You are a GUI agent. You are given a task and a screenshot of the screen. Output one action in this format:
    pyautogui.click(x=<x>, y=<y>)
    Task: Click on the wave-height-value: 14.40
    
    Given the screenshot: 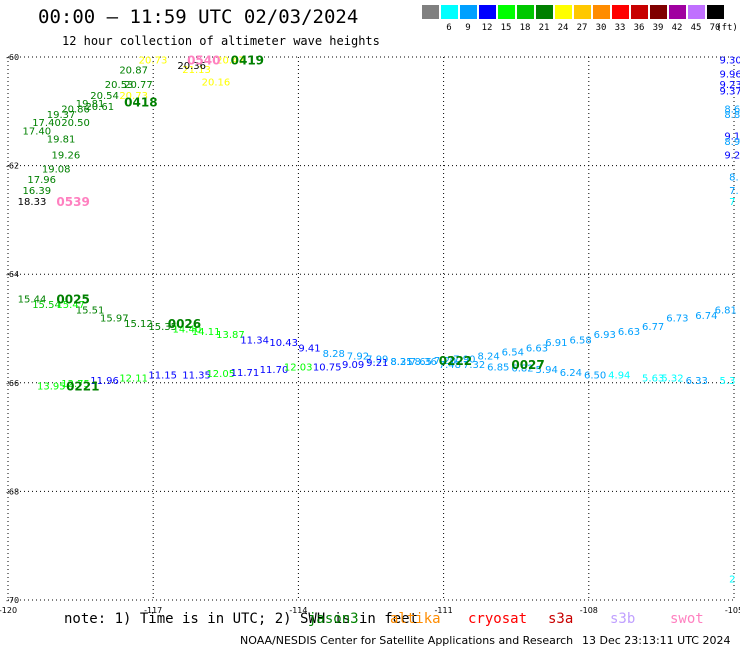 What is the action you would take?
    pyautogui.click(x=187, y=330)
    